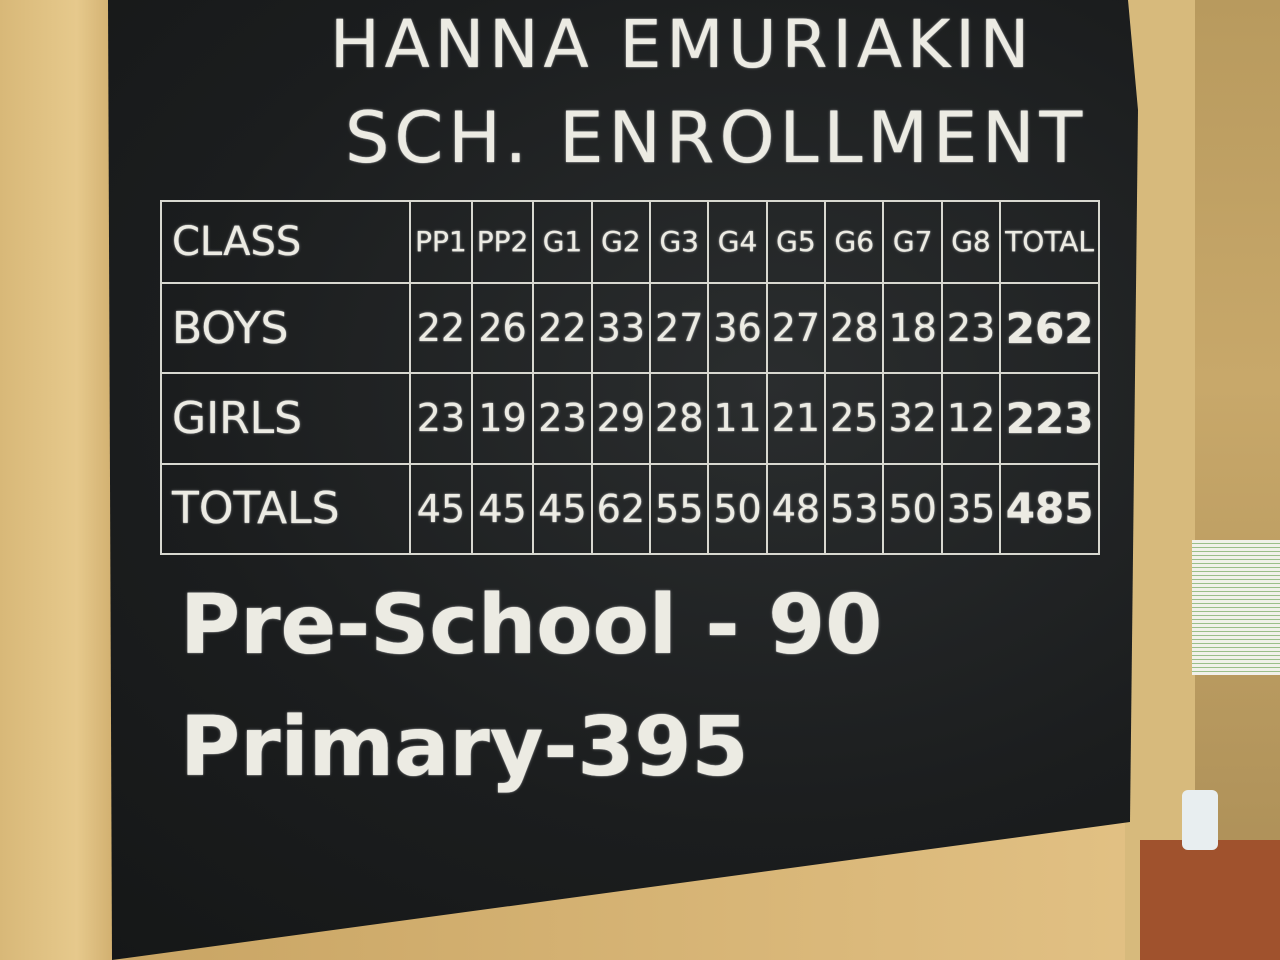 This screenshot has height=960, width=1280. Describe the element at coordinates (1049, 242) in the screenshot. I see `header-cell: TOTAL` at that location.